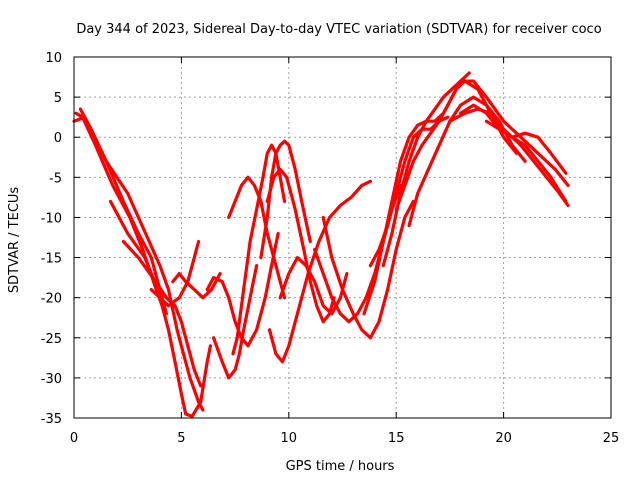 Image resolution: width=640 pixels, height=480 pixels. What do you see at coordinates (396, 438) in the screenshot?
I see `x-tick-label: 15` at bounding box center [396, 438].